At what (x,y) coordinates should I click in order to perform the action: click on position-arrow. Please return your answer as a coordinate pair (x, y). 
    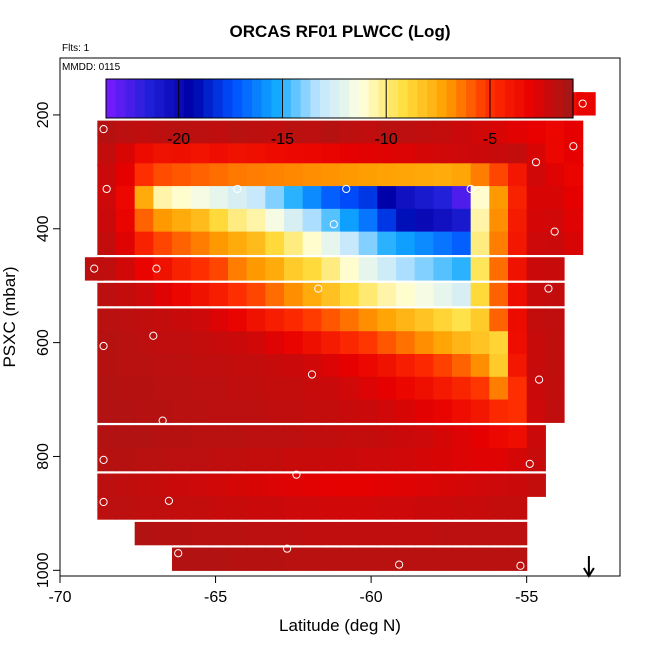
    Looking at the image, I should click on (589, 567).